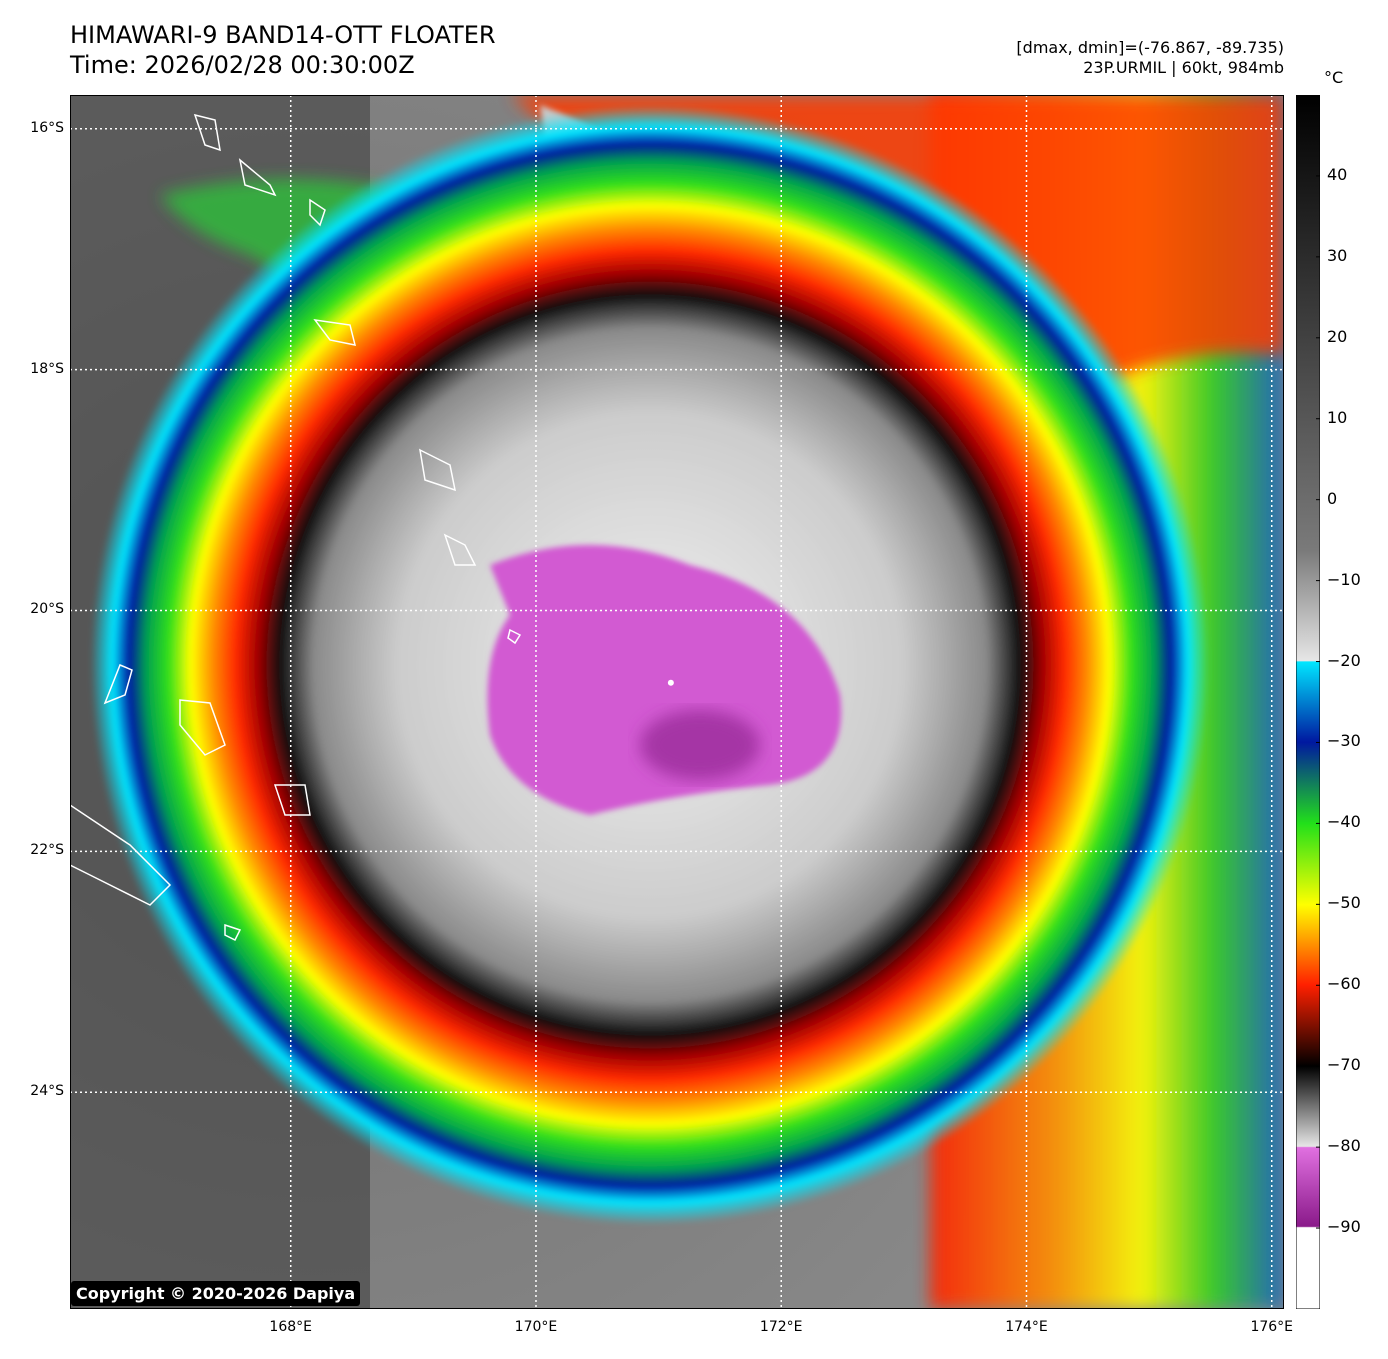  I want to click on storm-center-marker, so click(670, 682).